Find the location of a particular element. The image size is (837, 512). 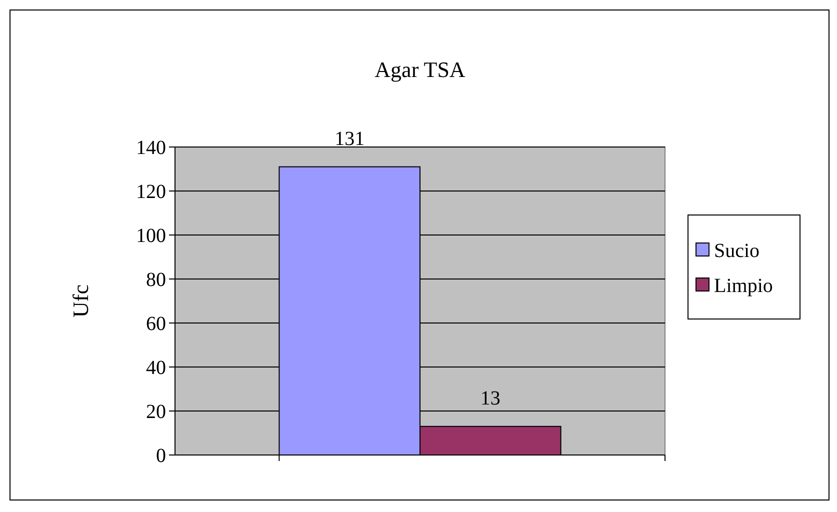

y-tick-label: 40 is located at coordinates (156, 368).